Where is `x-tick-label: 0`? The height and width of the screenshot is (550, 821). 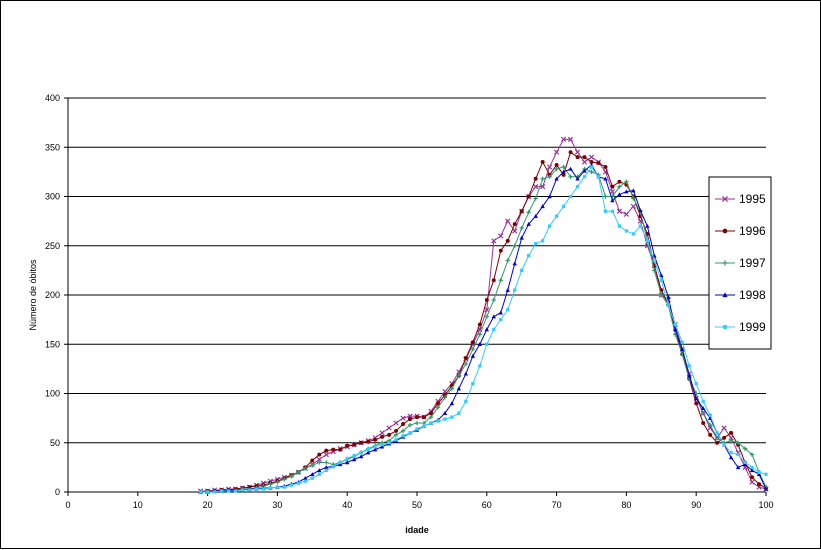 x-tick-label: 0 is located at coordinates (67, 505).